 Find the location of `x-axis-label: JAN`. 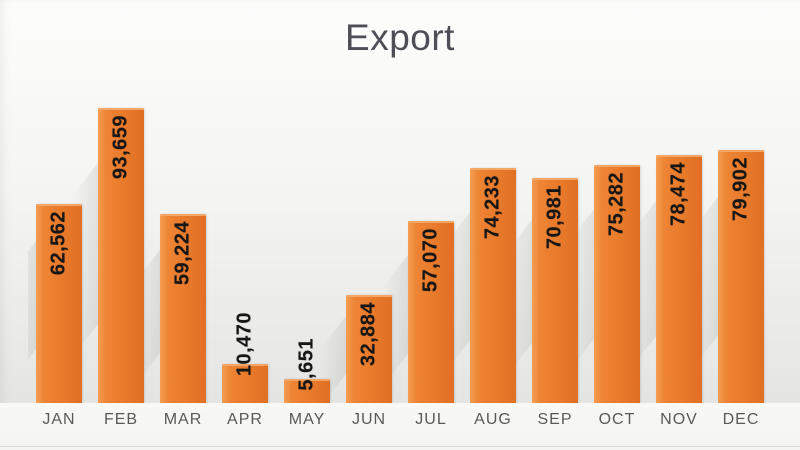

x-axis-label: JAN is located at coordinates (59, 419).